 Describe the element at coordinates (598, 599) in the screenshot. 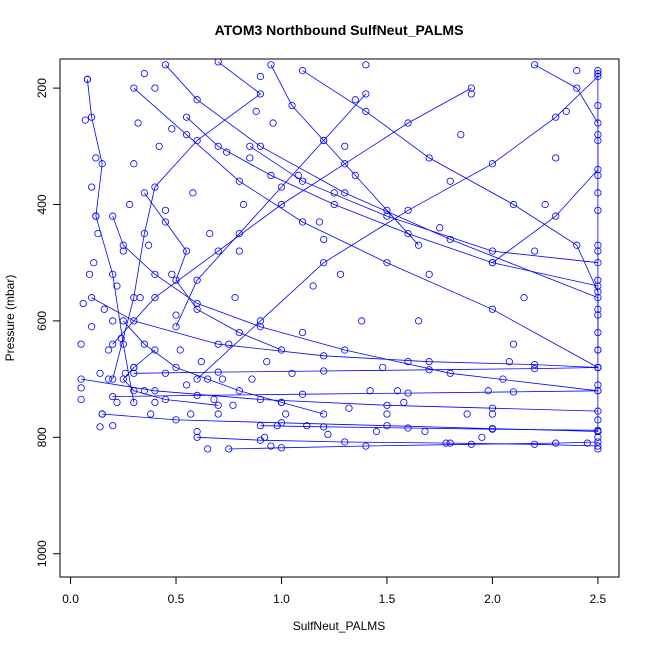

I see `x-tick-label: 2.5` at that location.